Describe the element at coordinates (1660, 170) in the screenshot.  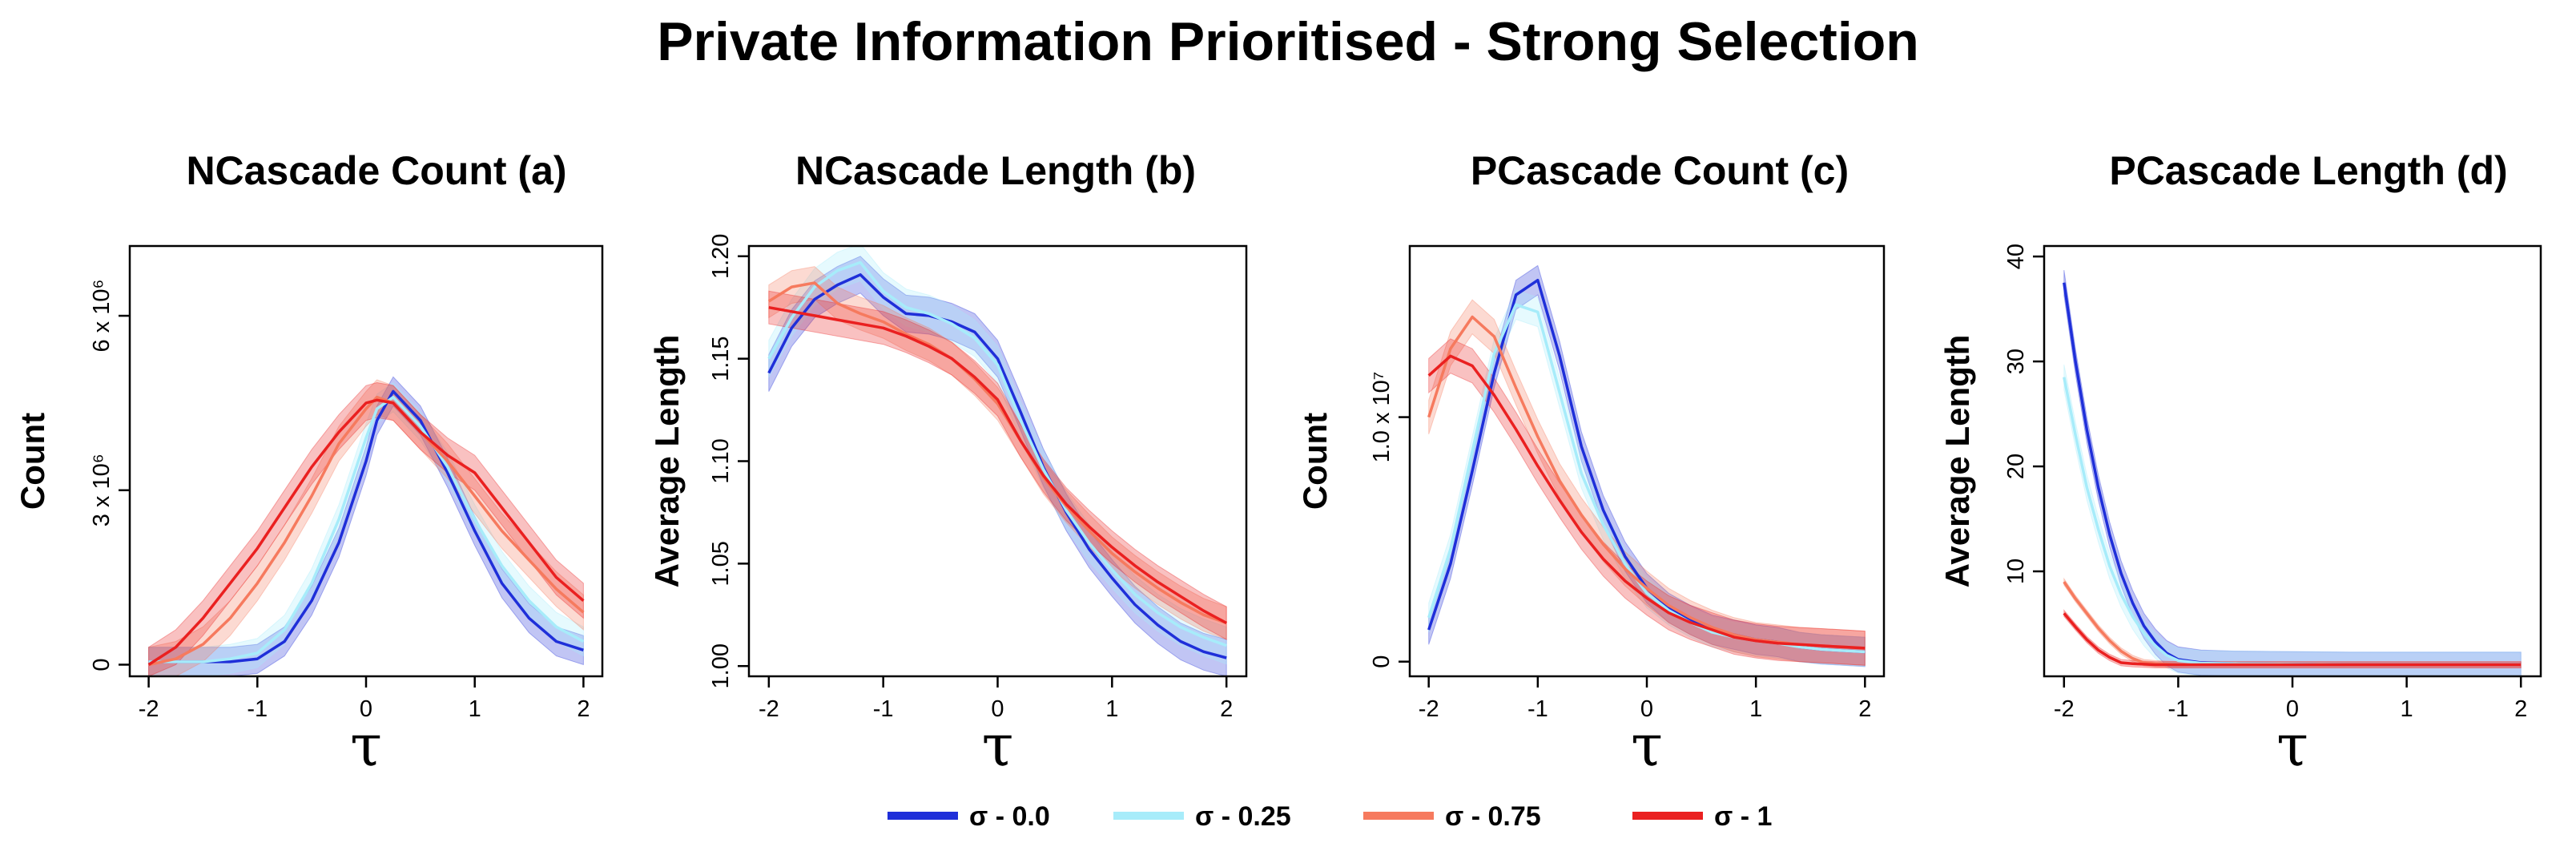
I see `panel-title: PCascade Count (c)` at that location.